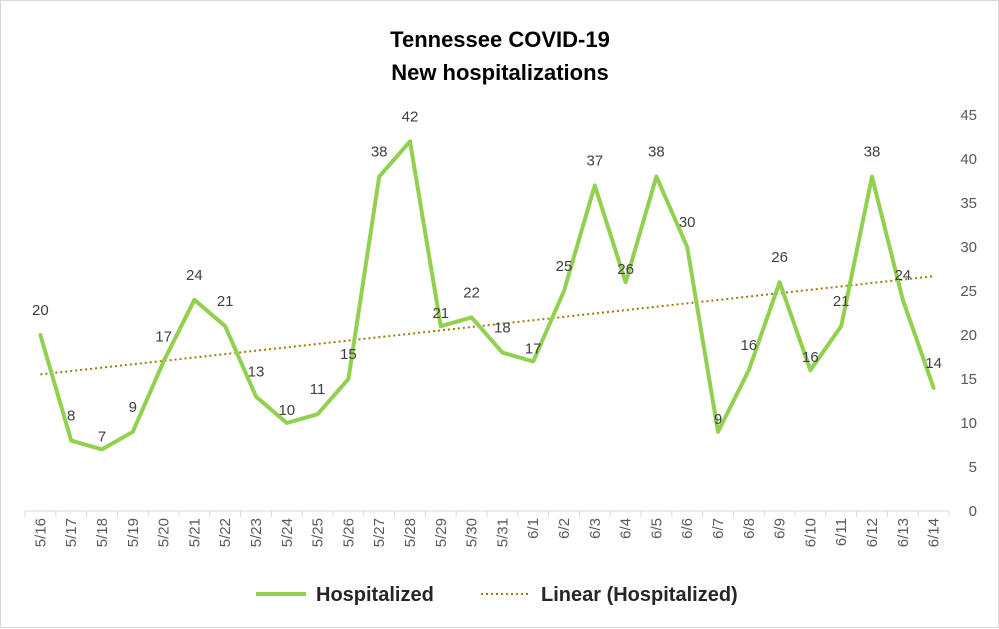  Describe the element at coordinates (968, 379) in the screenshot. I see `y-tick-label: 15` at that location.